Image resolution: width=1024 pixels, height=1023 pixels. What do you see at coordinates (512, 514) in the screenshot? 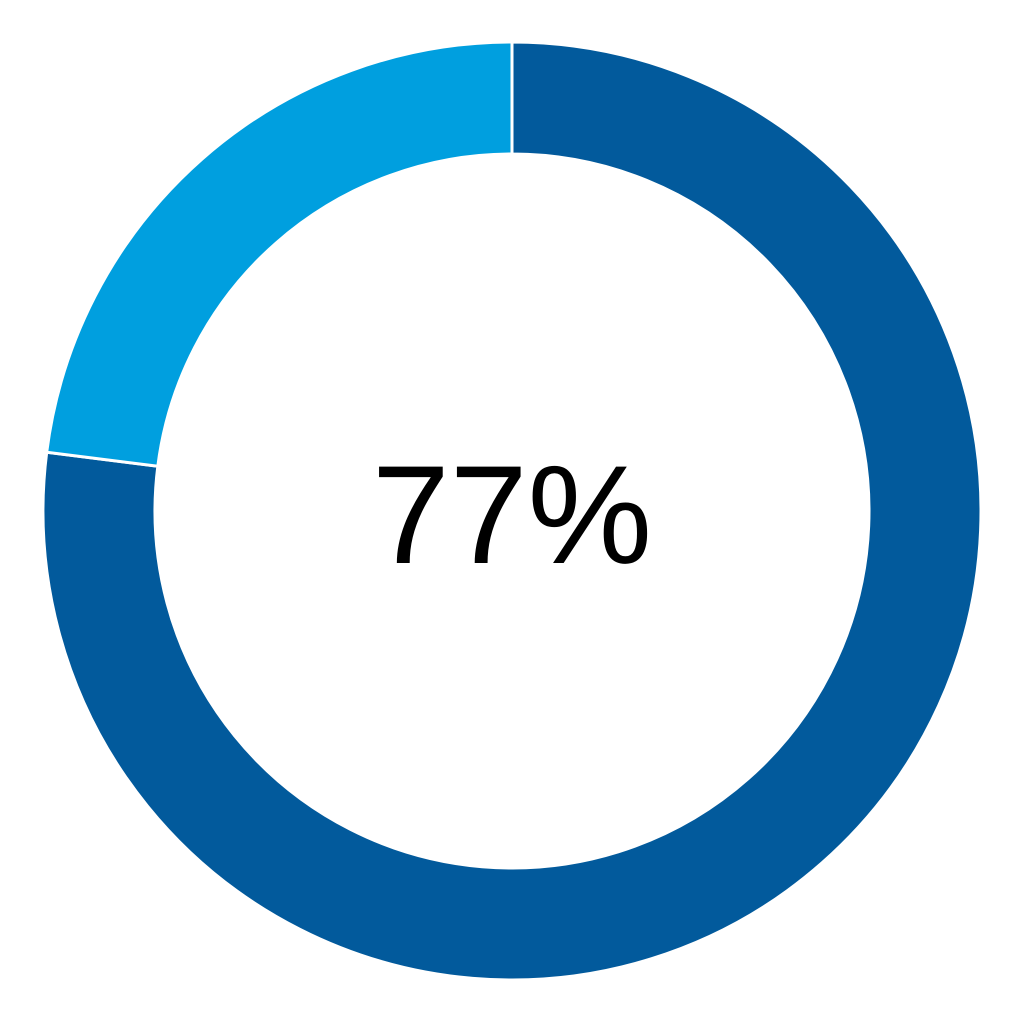
I see `center-percentage-label: 77%` at bounding box center [512, 514].